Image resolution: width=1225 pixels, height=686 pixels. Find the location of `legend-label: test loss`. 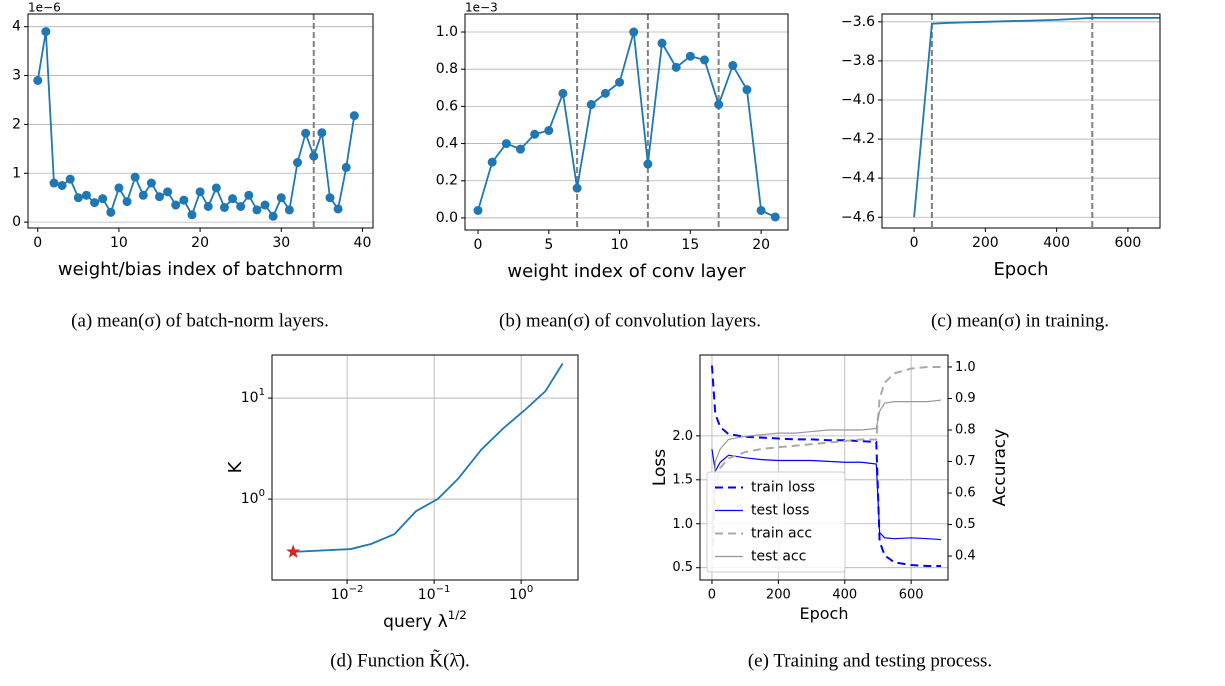

legend-label: test loss is located at coordinates (780, 511).